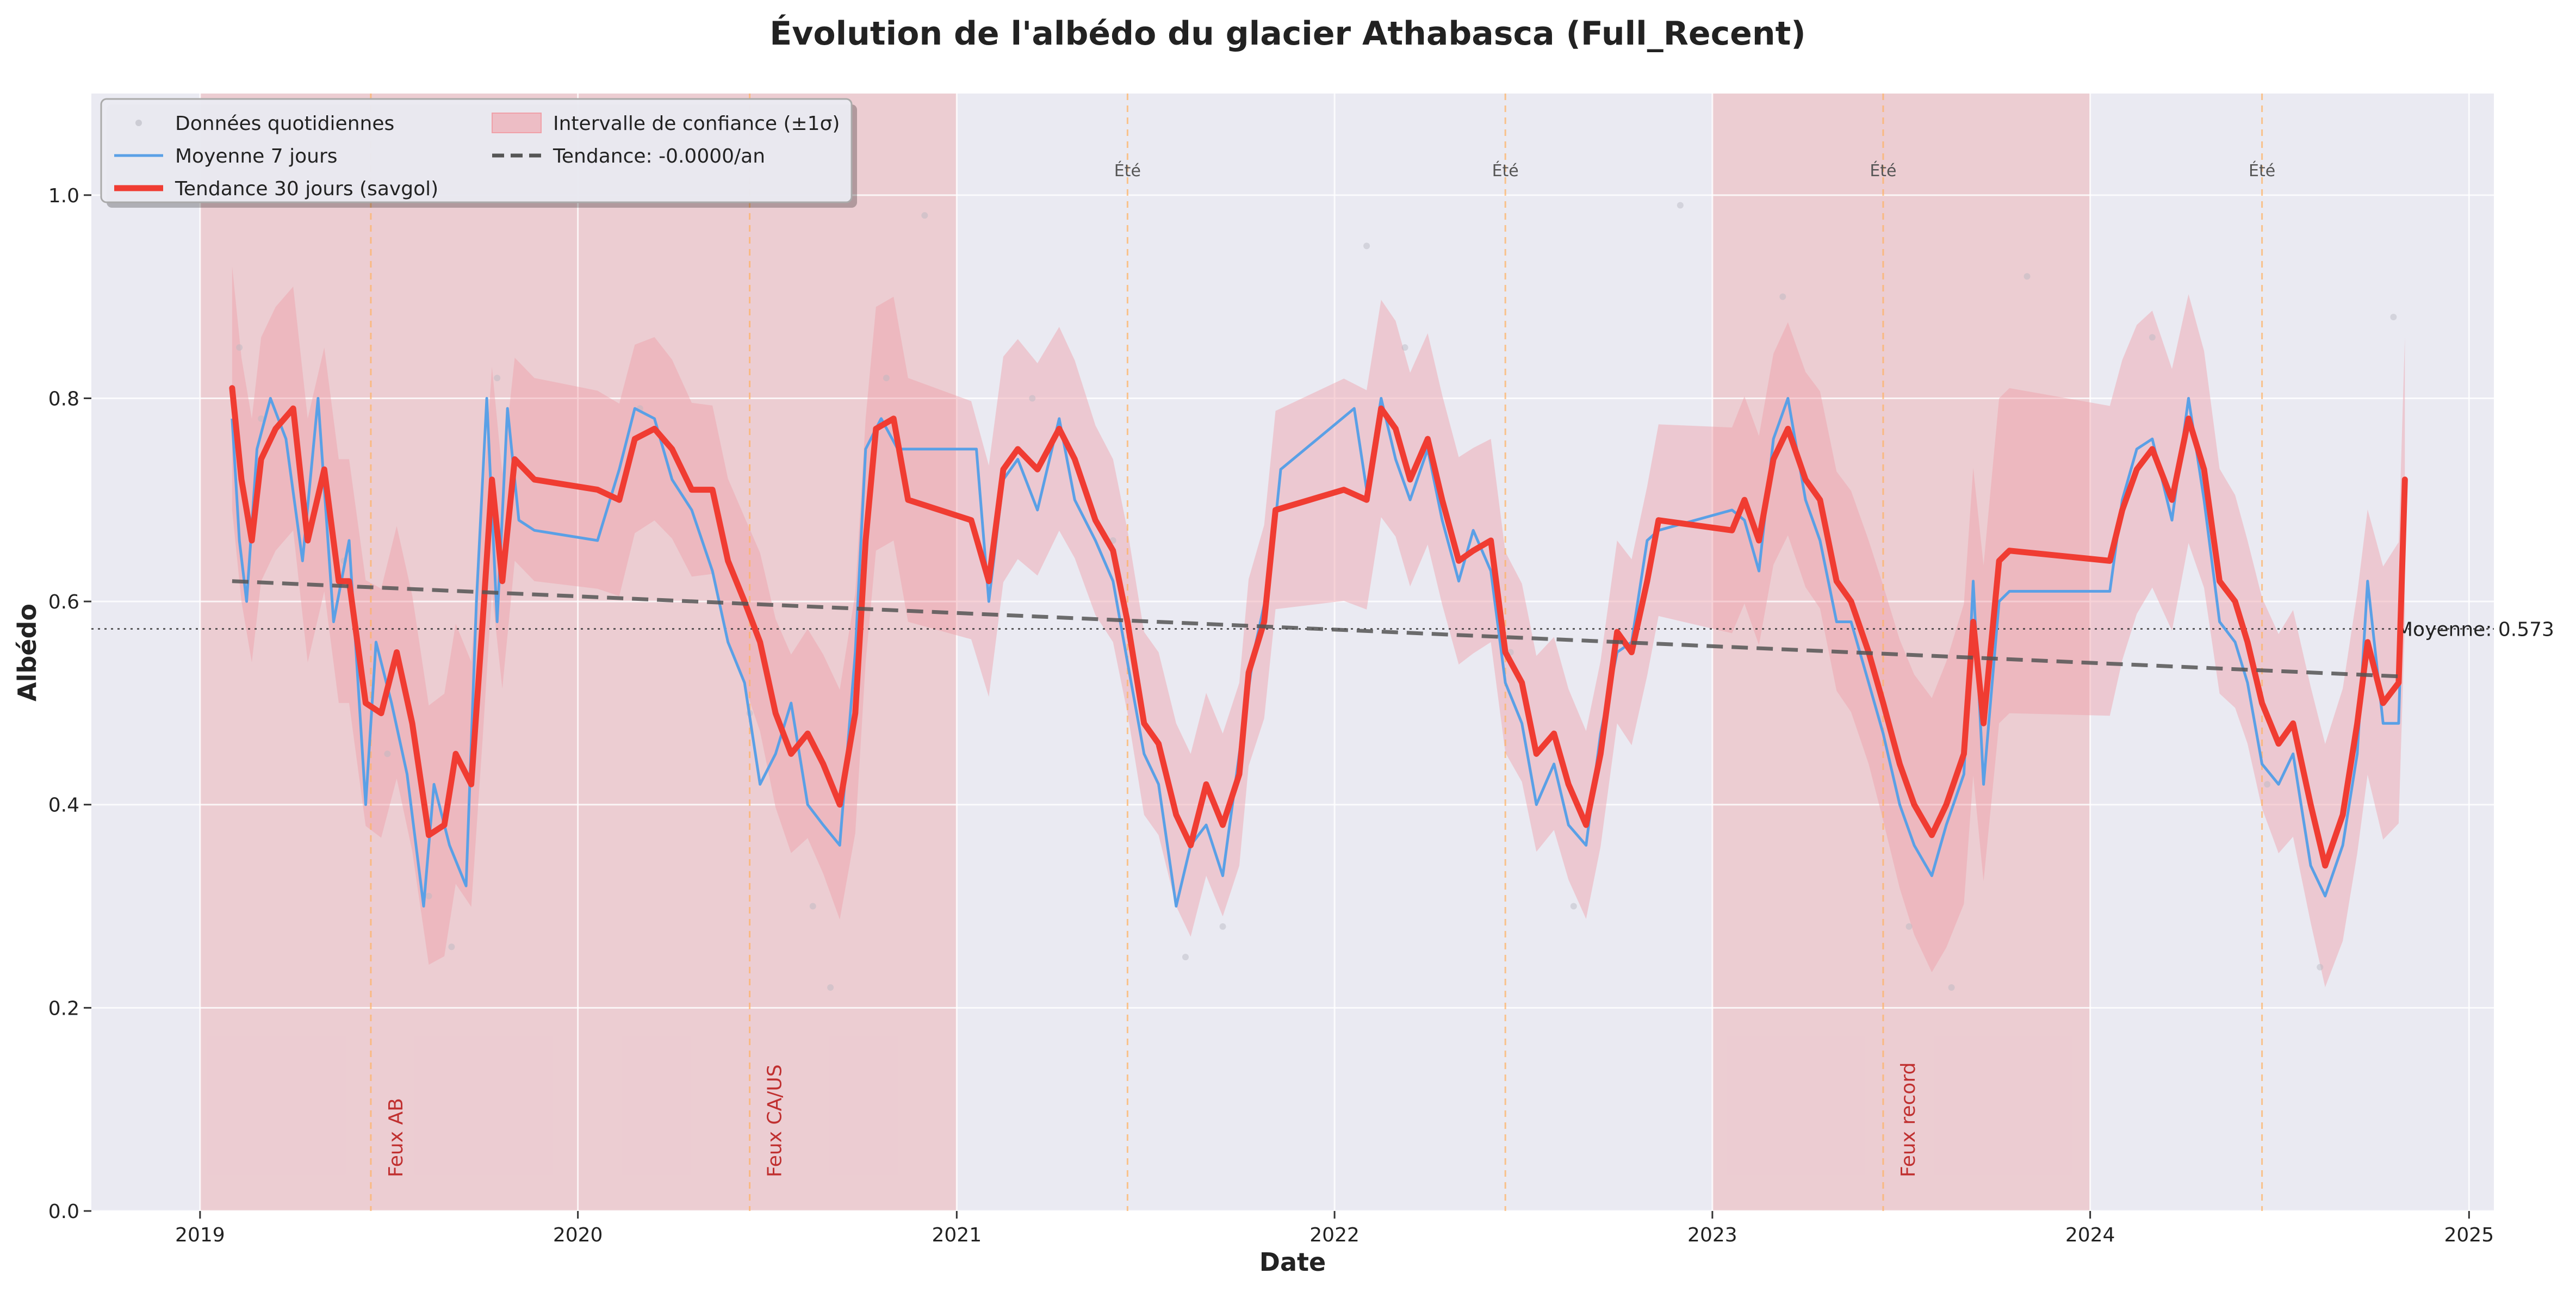 The width and height of the screenshot is (2576, 1292). I want to click on legend-box, so click(476, 150).